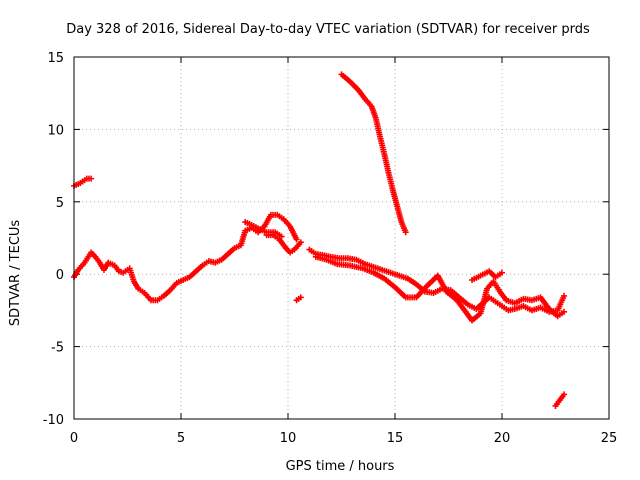  I want to click on y-axis-label: SDTVAR / TECUs, so click(15, 273).